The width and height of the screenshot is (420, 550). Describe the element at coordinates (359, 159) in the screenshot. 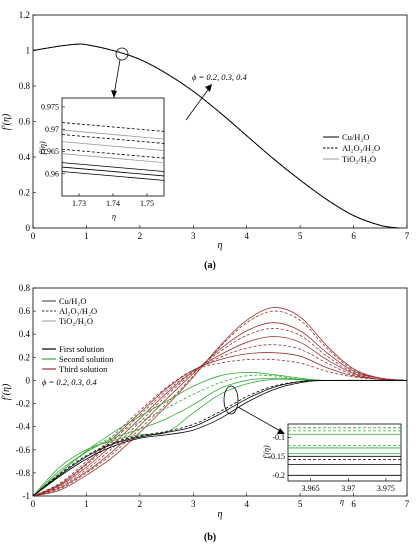

I see `chart-a-legend-label: TiO₂/H₂O` at that location.